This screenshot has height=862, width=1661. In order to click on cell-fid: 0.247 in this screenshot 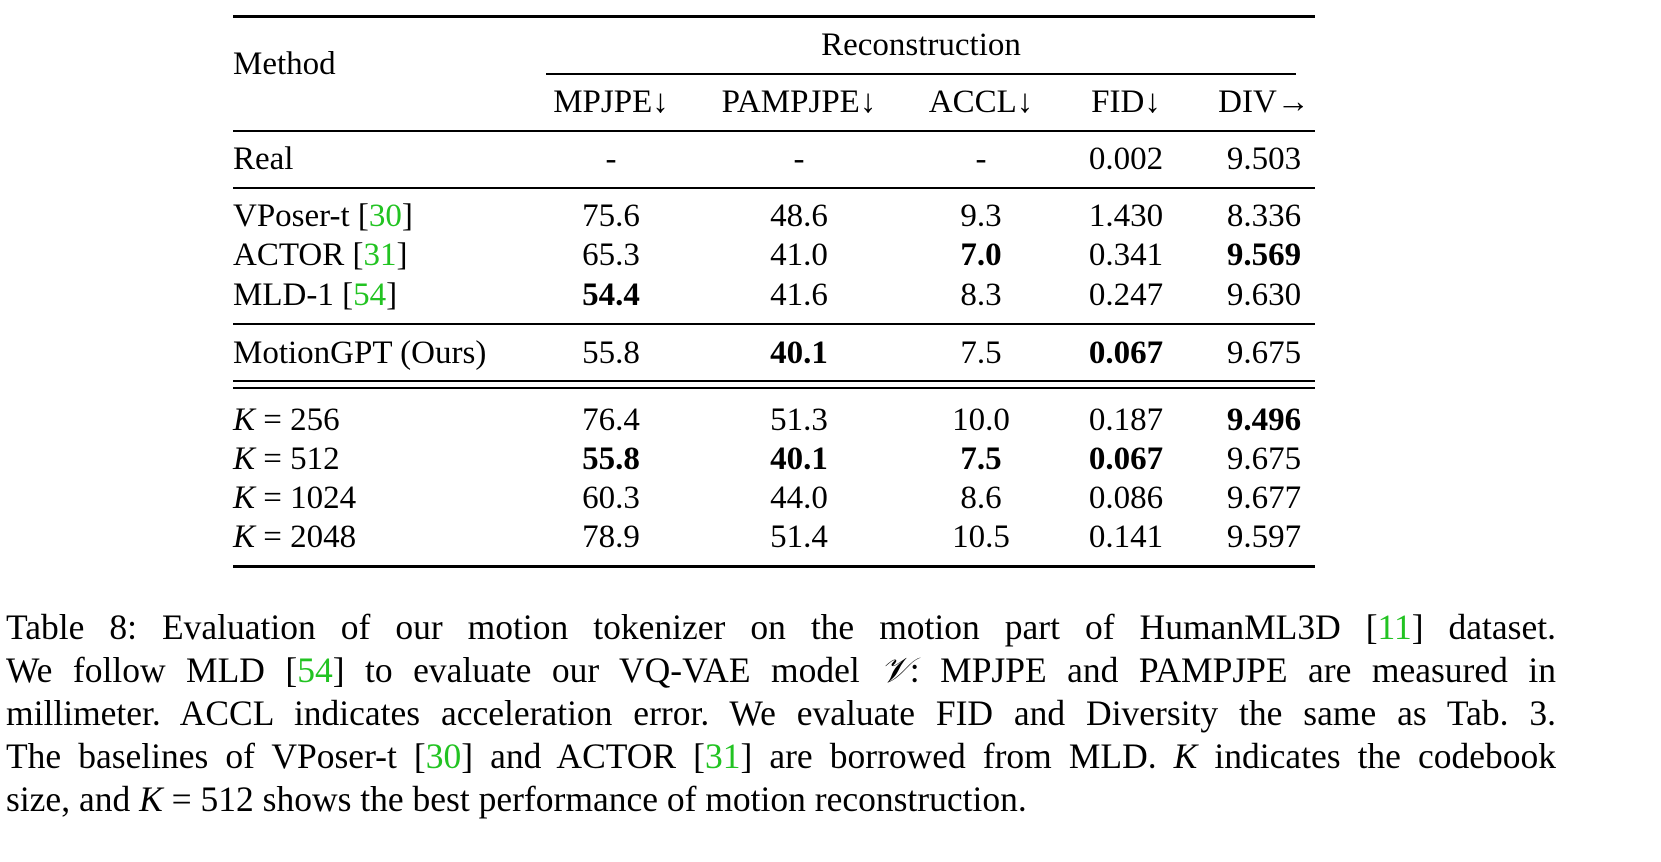, I will do `click(1126, 295)`.